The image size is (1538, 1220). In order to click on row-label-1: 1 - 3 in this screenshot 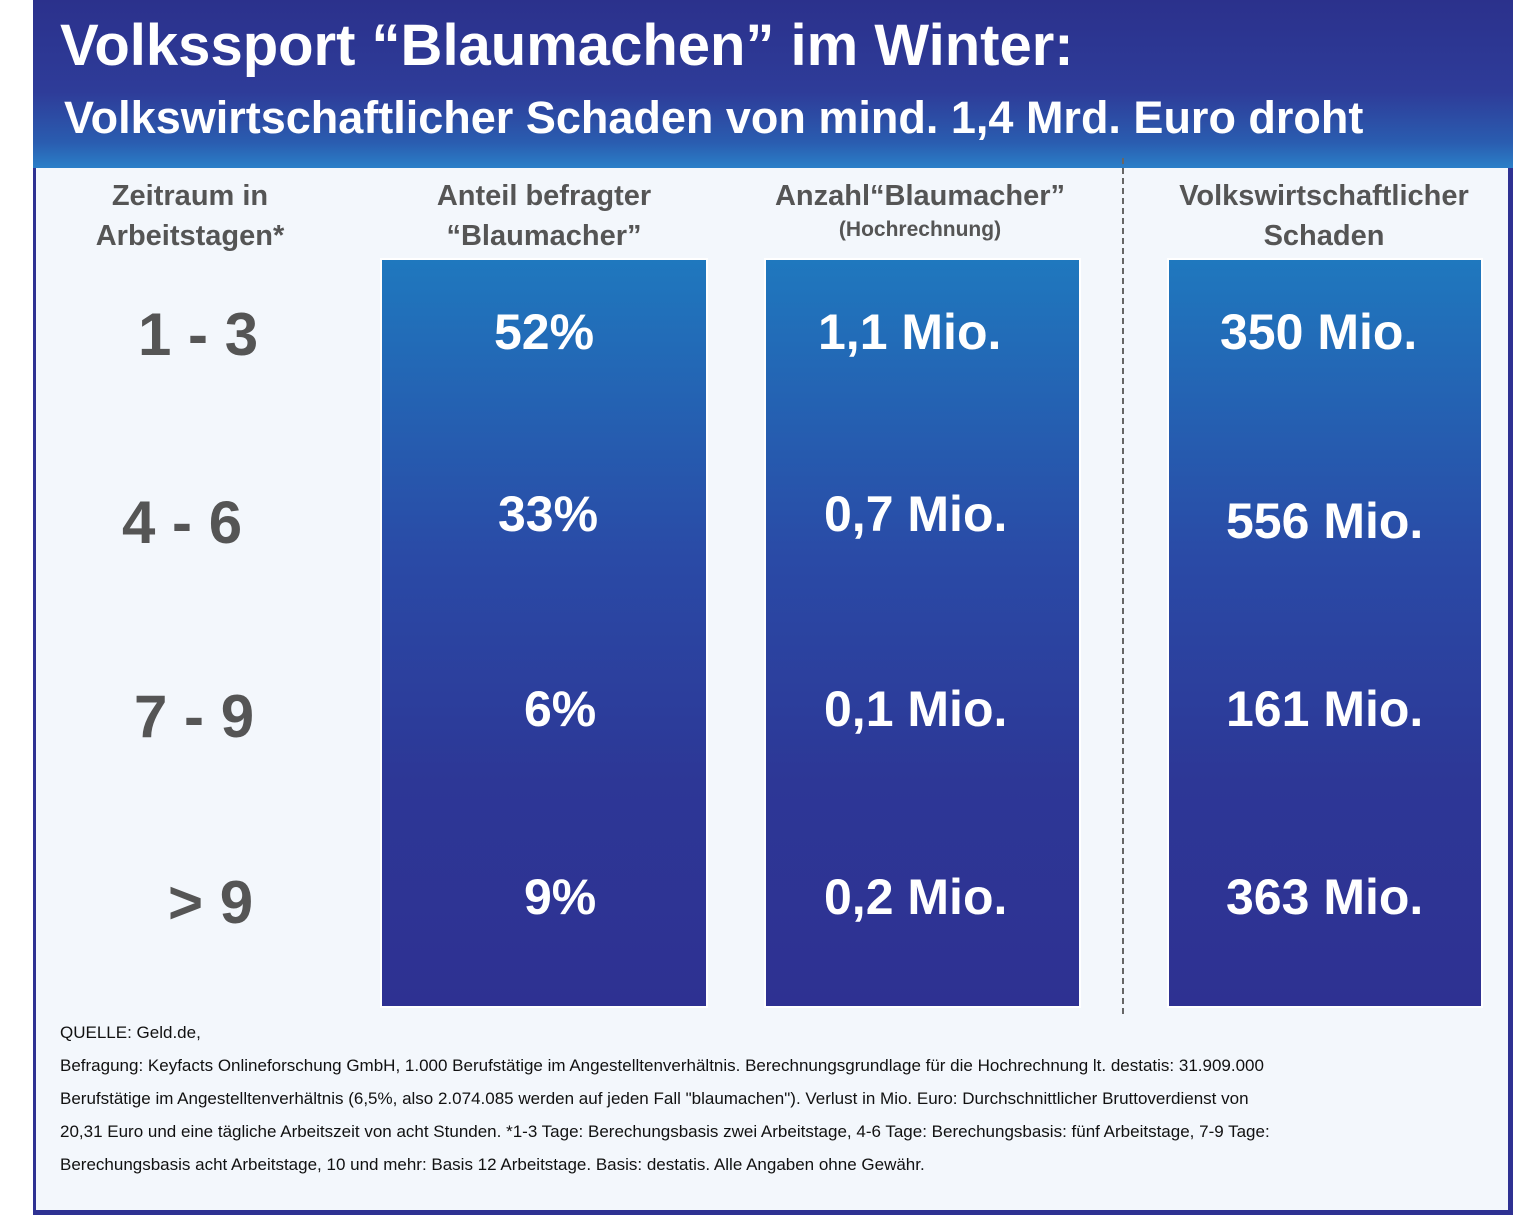, I will do `click(198, 334)`.